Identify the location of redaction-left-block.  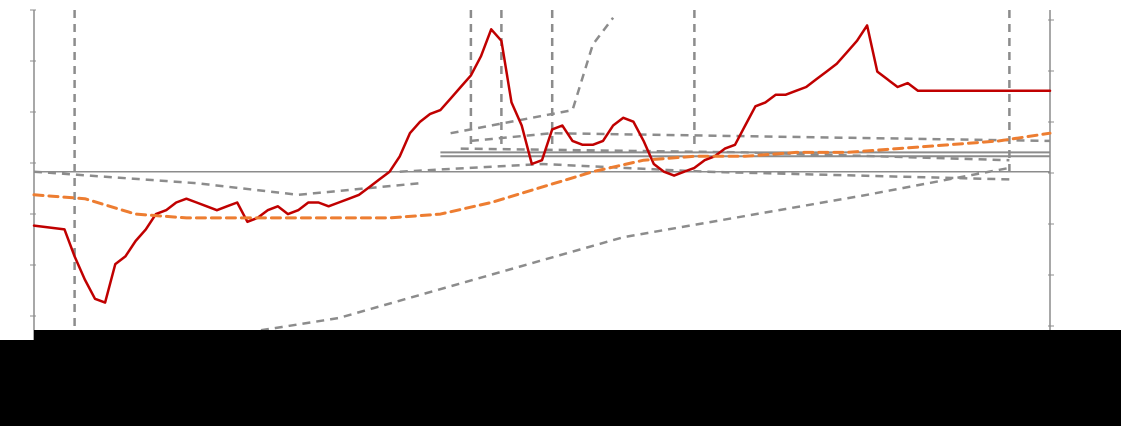
(17, 383).